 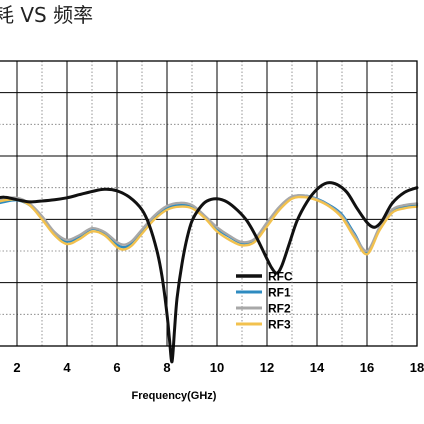 I want to click on x-tick-label: 14, so click(x=317, y=367).